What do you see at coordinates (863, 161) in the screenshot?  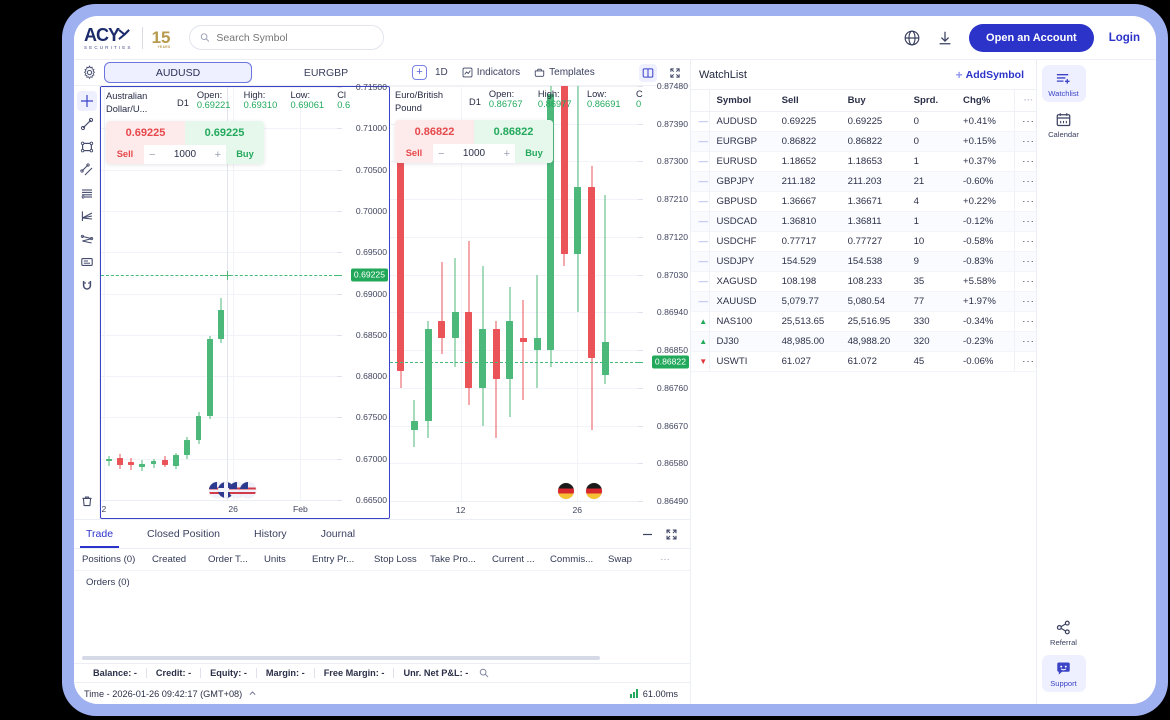 I see `watchlist-row: — EURUSD 1.18652 1.18653 1 +0.37% ···` at bounding box center [863, 161].